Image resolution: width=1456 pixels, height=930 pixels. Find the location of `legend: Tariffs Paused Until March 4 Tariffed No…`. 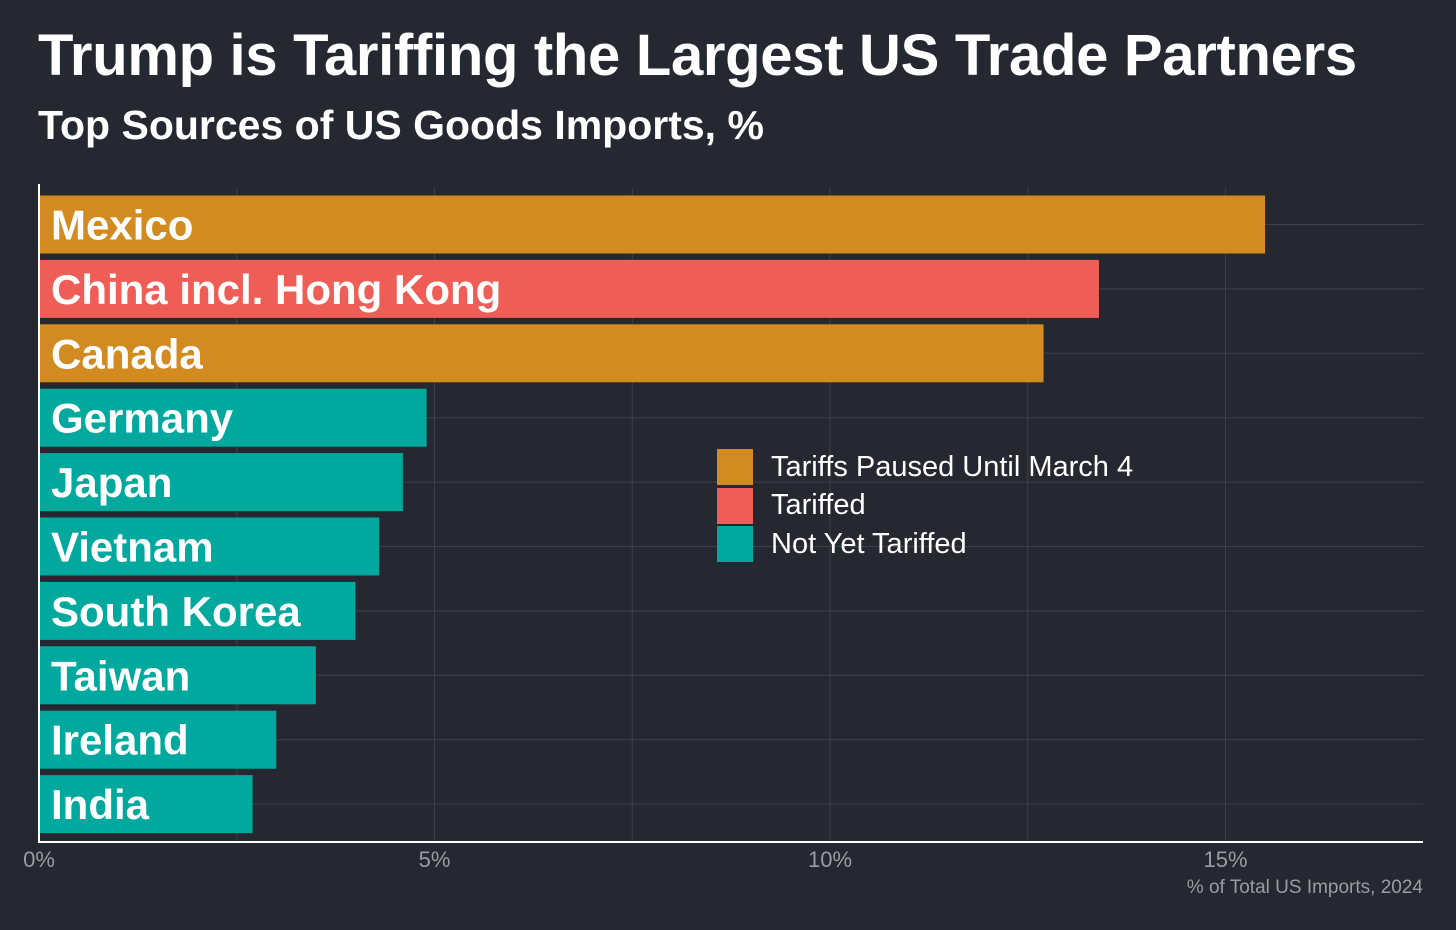

legend: Tariffs Paused Until March 4 Tariffed No… is located at coordinates (925, 506).